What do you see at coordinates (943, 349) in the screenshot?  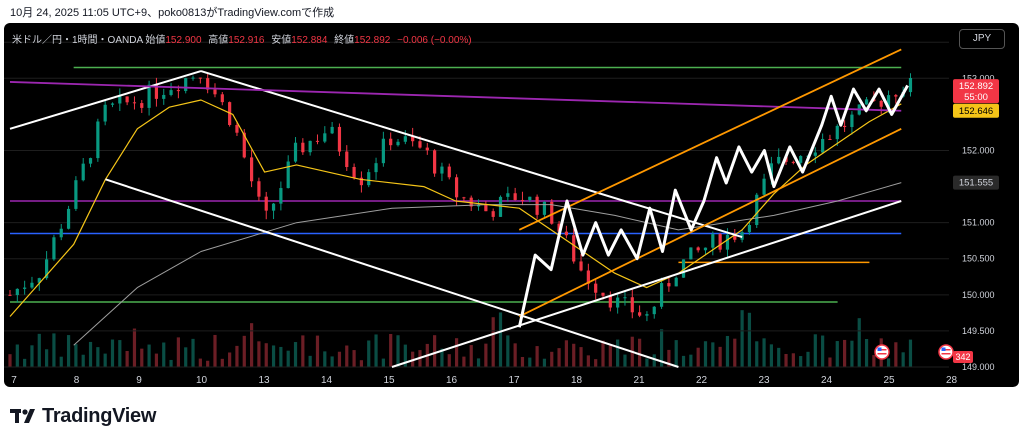 I see `flag-canton` at bounding box center [943, 349].